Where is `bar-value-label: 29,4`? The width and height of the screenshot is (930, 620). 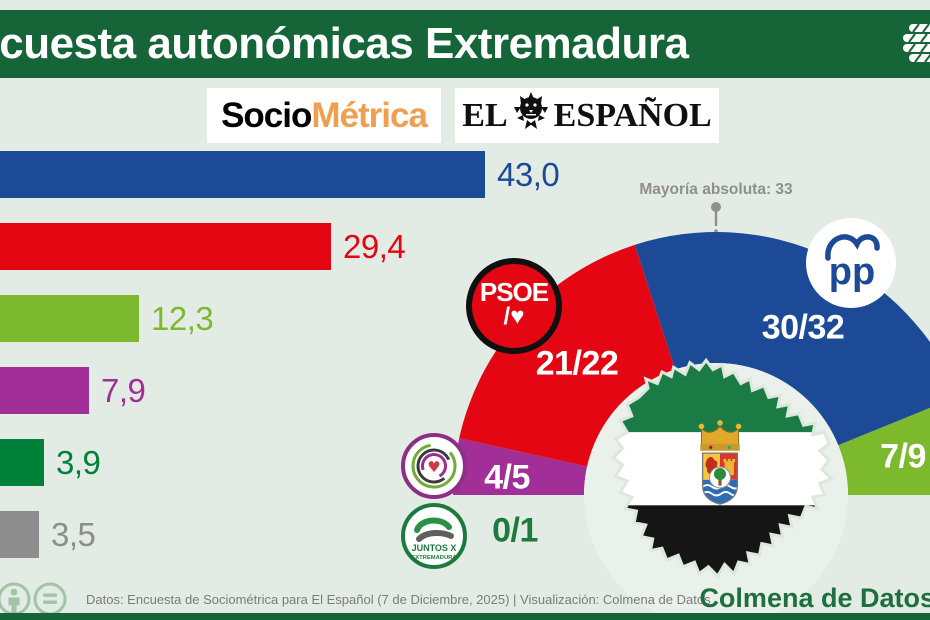 bar-value-label: 29,4 is located at coordinates (374, 246).